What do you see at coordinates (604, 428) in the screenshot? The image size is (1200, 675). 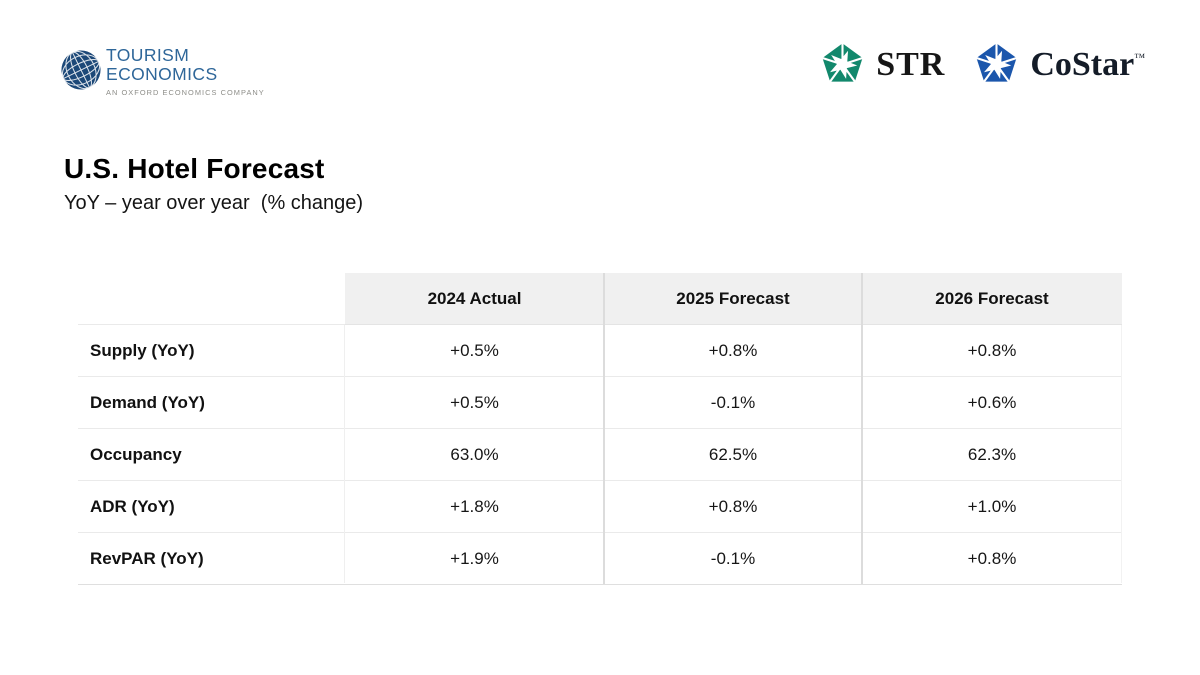 I see `column-divider-2024-2025` at bounding box center [604, 428].